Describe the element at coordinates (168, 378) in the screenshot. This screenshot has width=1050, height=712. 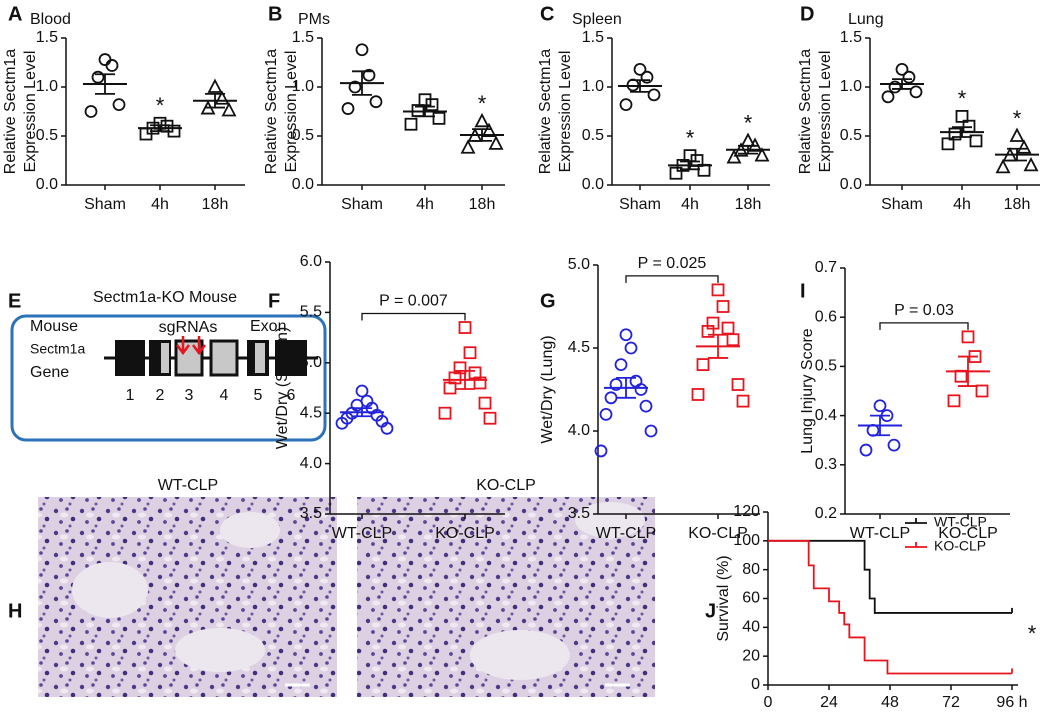
I see `diagram-box` at that location.